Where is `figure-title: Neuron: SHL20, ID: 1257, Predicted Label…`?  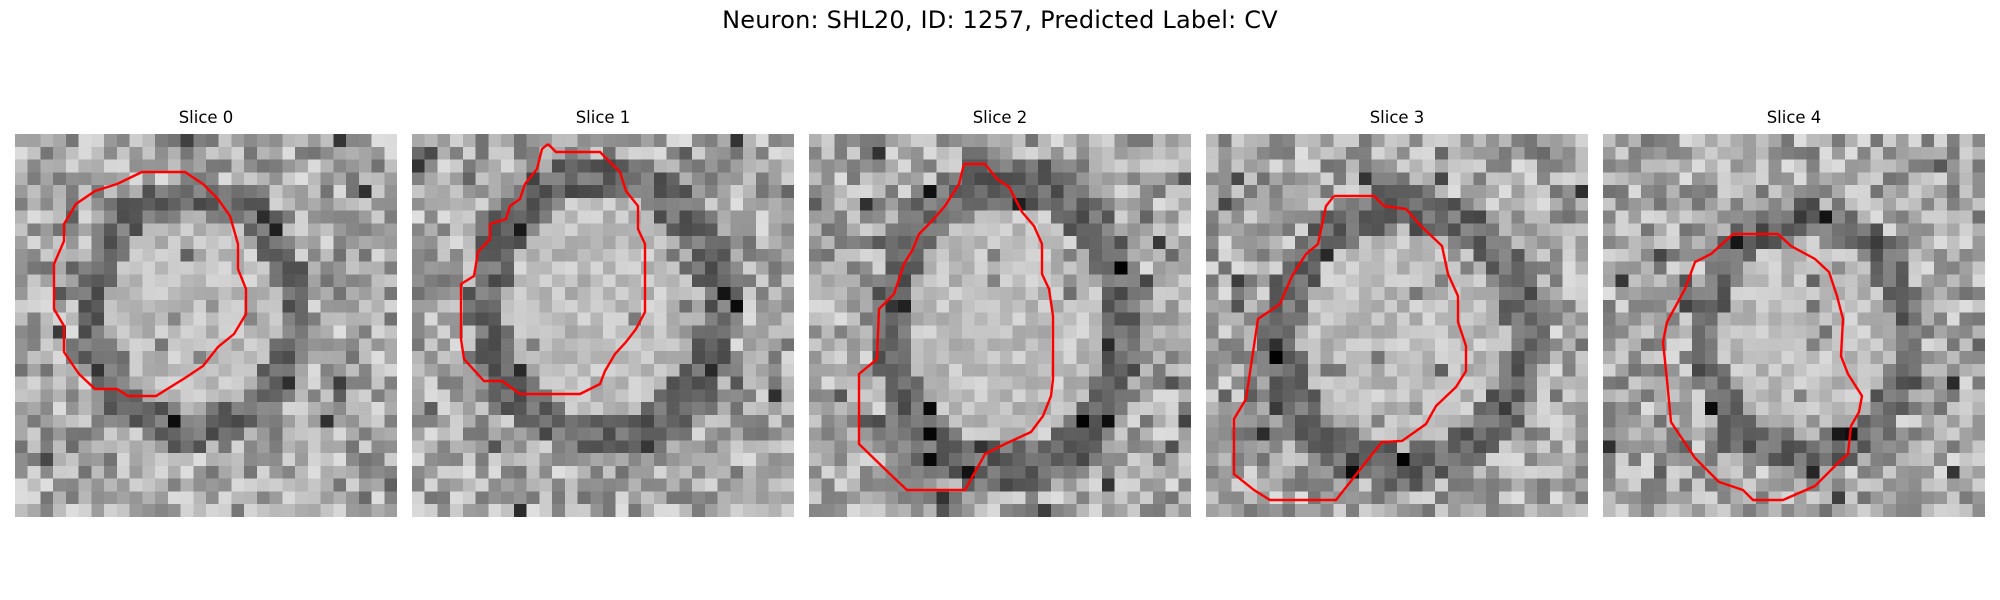 figure-title: Neuron: SHL20, ID: 1257, Predicted Label… is located at coordinates (1000, 20).